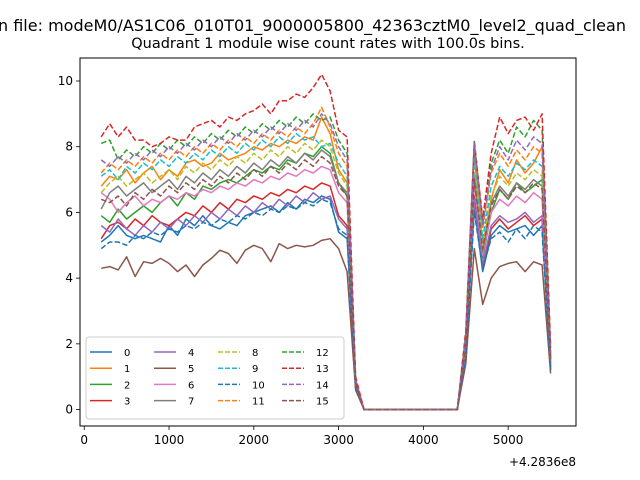  I want to click on legend-label-5: 5, so click(191, 369).